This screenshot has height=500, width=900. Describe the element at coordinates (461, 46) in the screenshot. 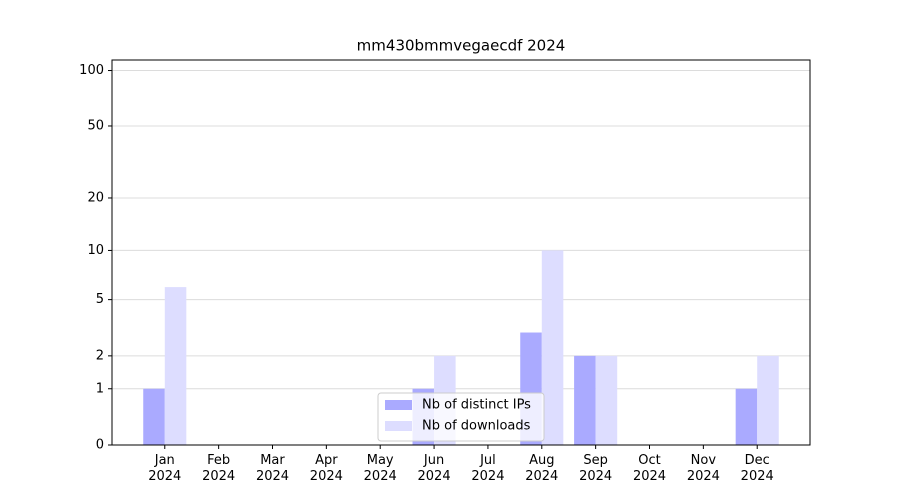

I see `chart-title: mm430bmmvegaecdf 2024` at that location.